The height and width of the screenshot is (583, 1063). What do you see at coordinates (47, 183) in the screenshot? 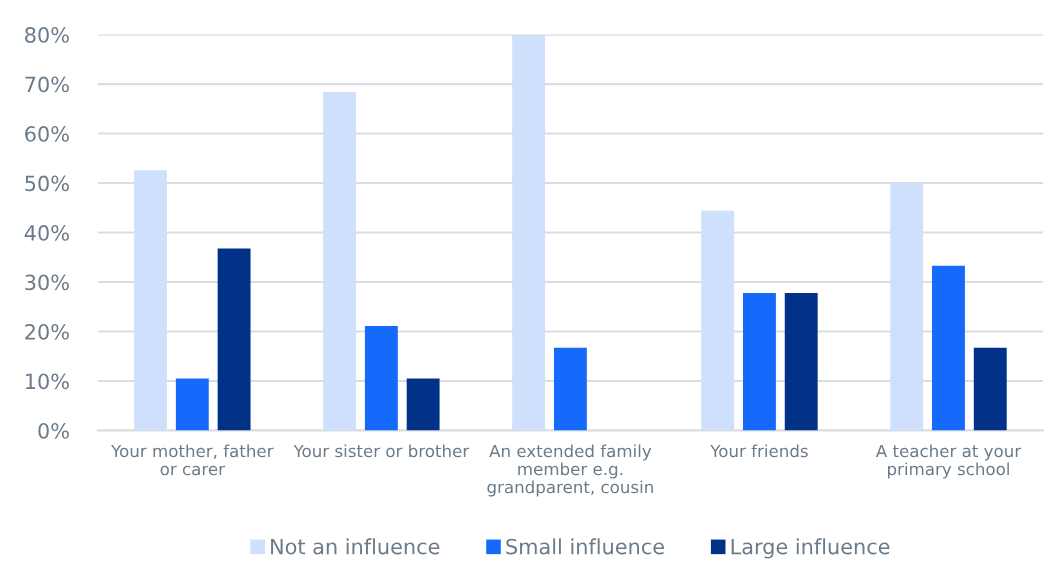
I see `y-tick-label: 50%` at bounding box center [47, 183].